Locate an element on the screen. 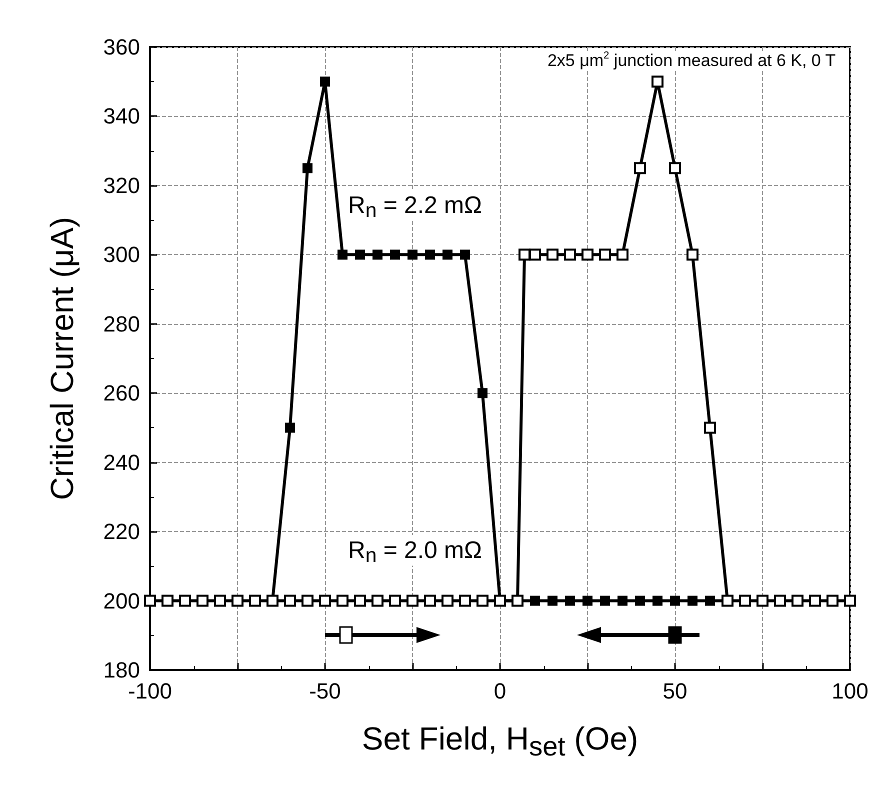  x-tick-label: 50 is located at coordinates (675, 691).